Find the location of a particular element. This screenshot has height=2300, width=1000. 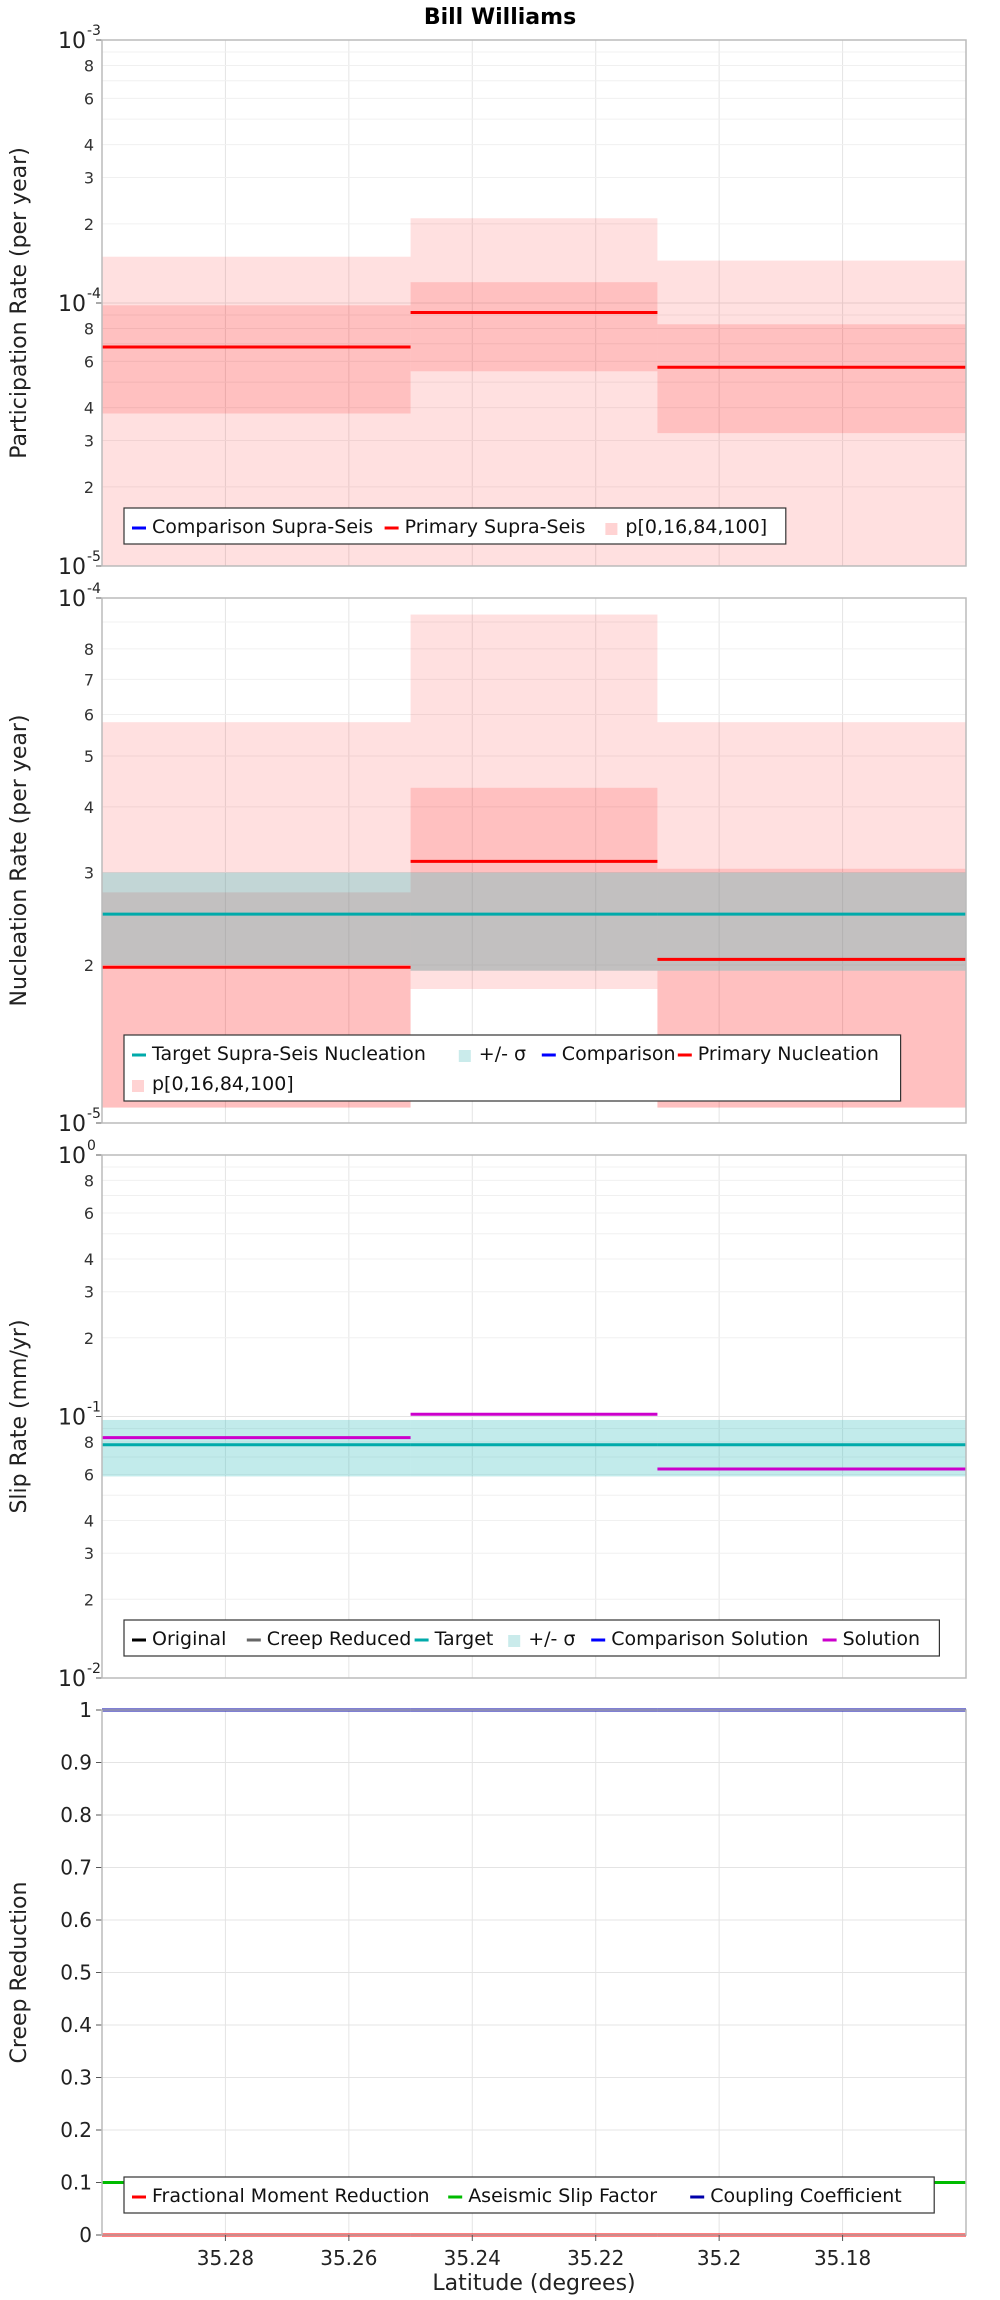

legend-entry: Fractional Moment Reduction is located at coordinates (291, 2196).